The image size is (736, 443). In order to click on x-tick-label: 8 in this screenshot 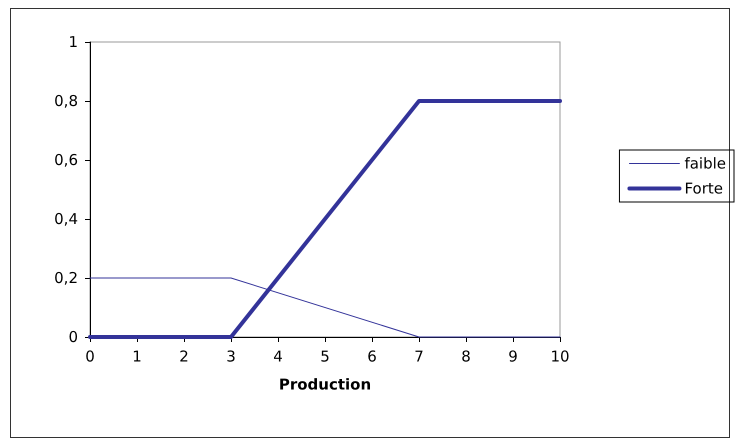, I will do `click(466, 357)`.